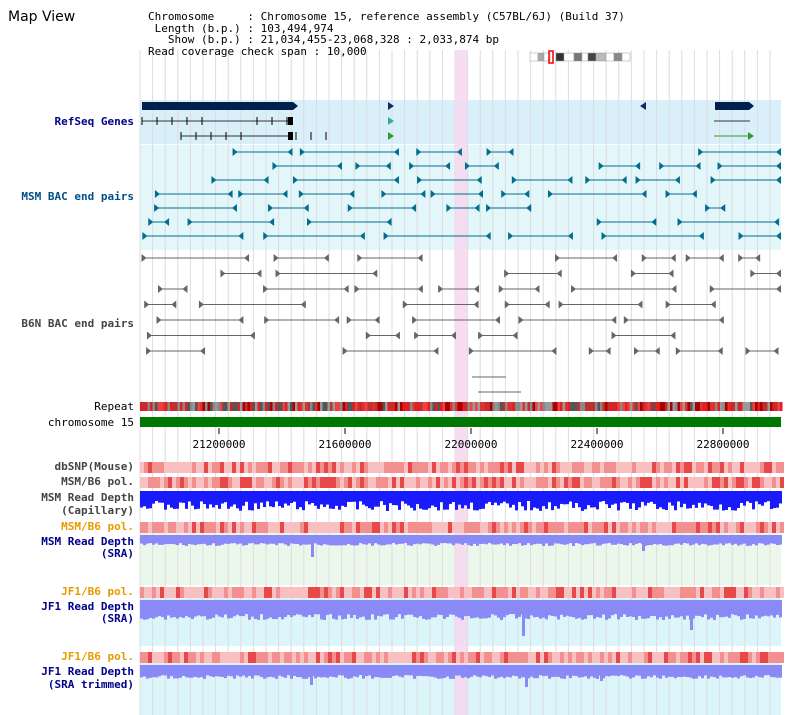  What do you see at coordinates (691, 615) in the screenshot?
I see `depth-spike` at bounding box center [691, 615].